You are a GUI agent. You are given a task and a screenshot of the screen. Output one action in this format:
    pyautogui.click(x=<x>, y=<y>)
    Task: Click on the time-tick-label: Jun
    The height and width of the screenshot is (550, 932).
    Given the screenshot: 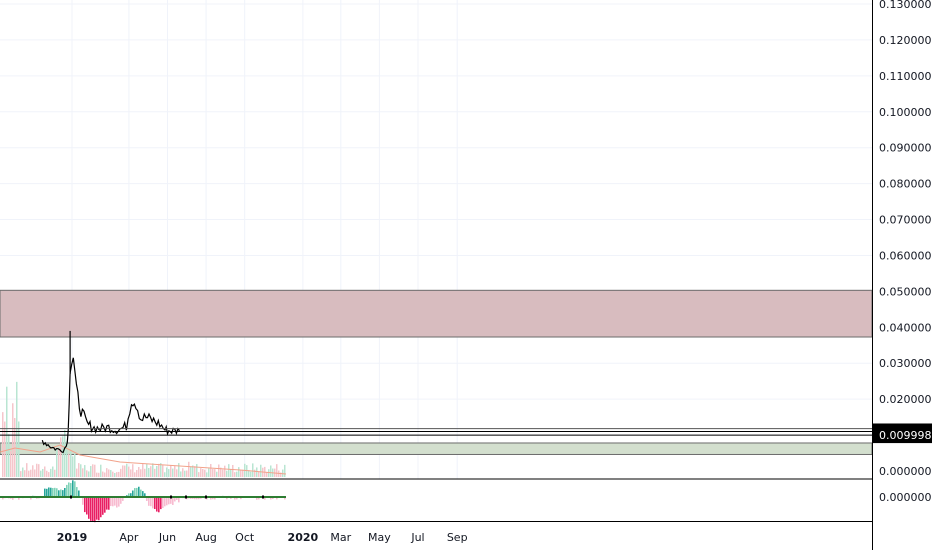 What is the action you would take?
    pyautogui.click(x=167, y=537)
    